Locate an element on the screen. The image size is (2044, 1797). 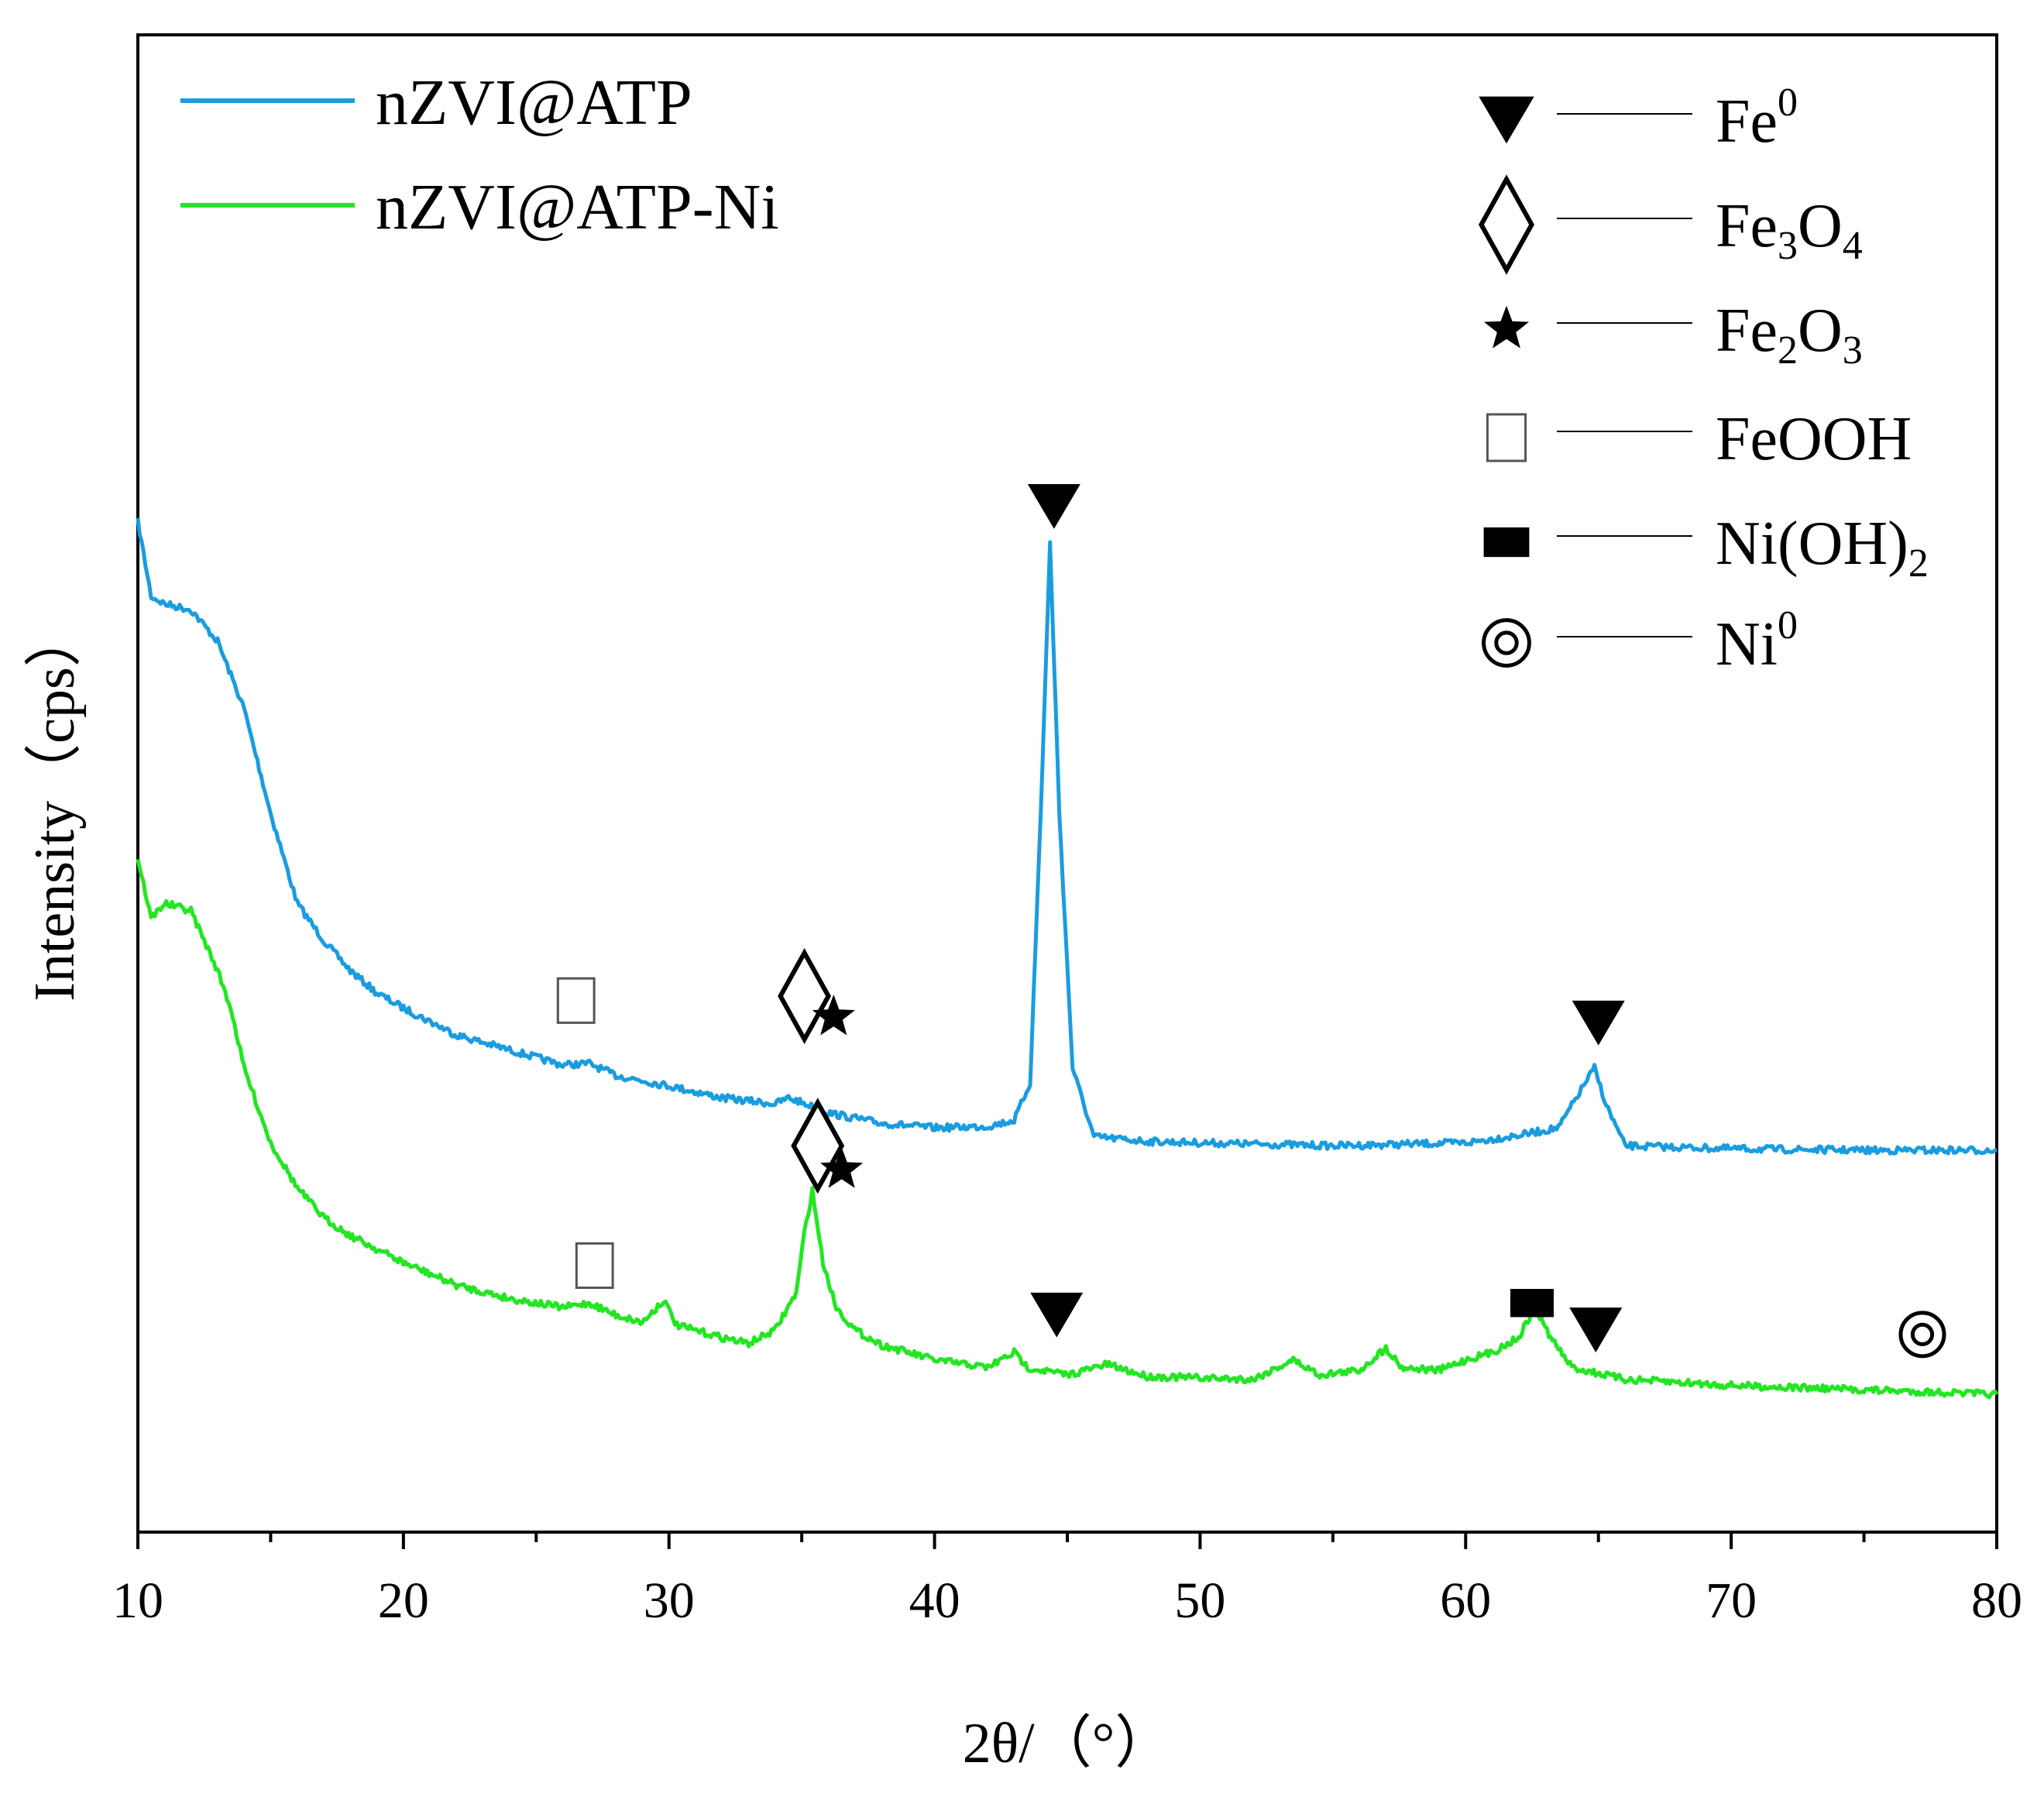
phase-legend-label: Fe2O3 is located at coordinates (1789, 335).